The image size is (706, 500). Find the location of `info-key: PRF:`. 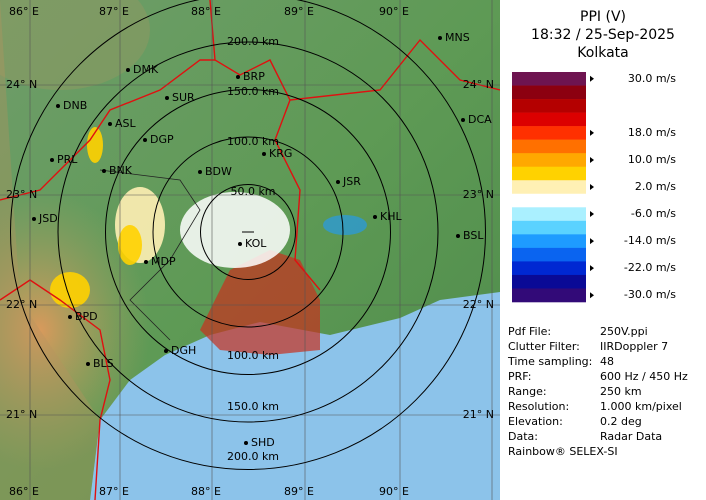

info-key: PRF: is located at coordinates (520, 376).